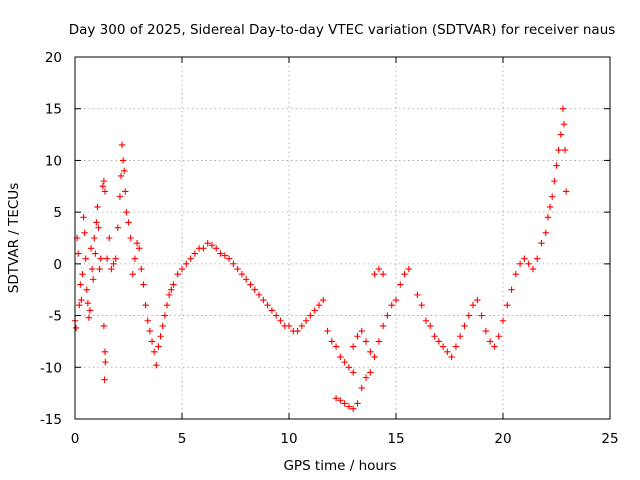 This screenshot has width=640, height=480. Describe the element at coordinates (339, 466) in the screenshot. I see `x-axis-label: GPS time / hours` at that location.